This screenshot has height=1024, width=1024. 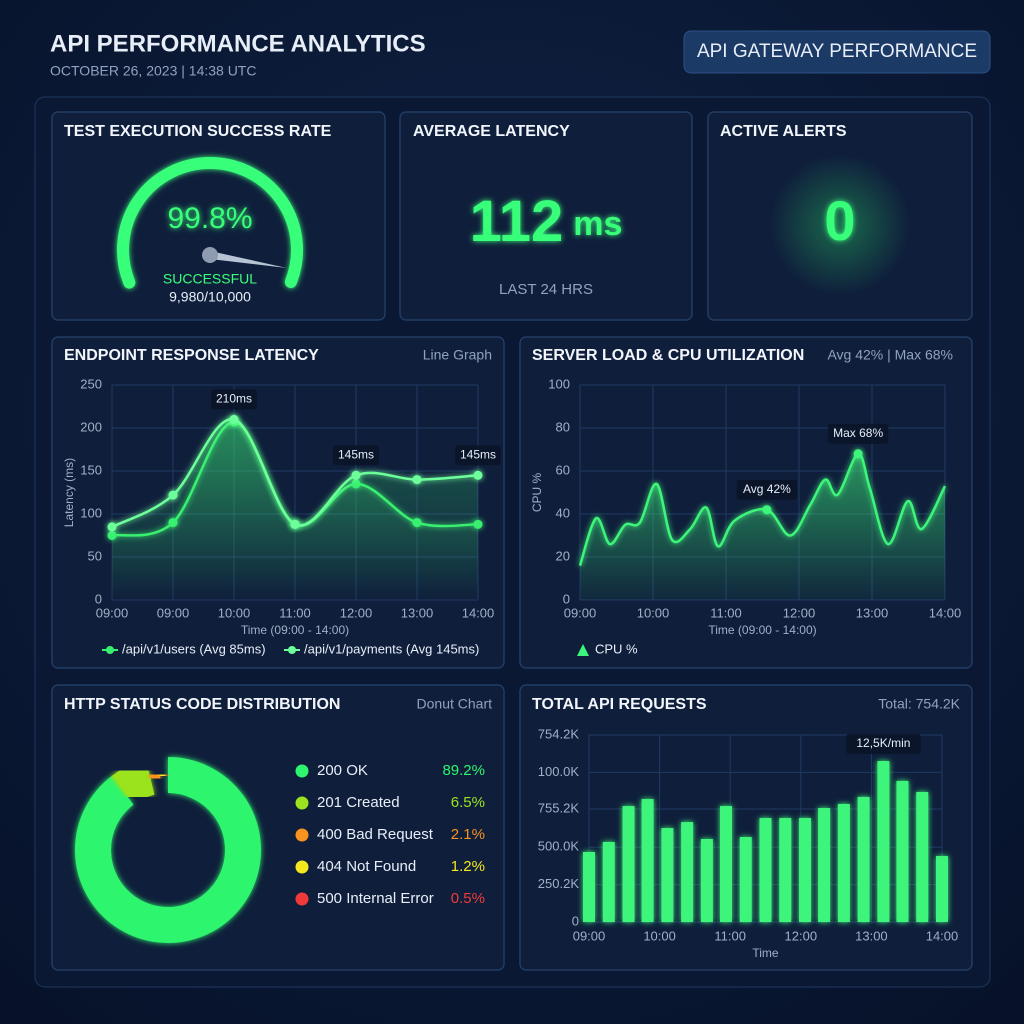 What do you see at coordinates (69, 492) in the screenshot?
I see `y-axis-label: Latency (ms)` at bounding box center [69, 492].